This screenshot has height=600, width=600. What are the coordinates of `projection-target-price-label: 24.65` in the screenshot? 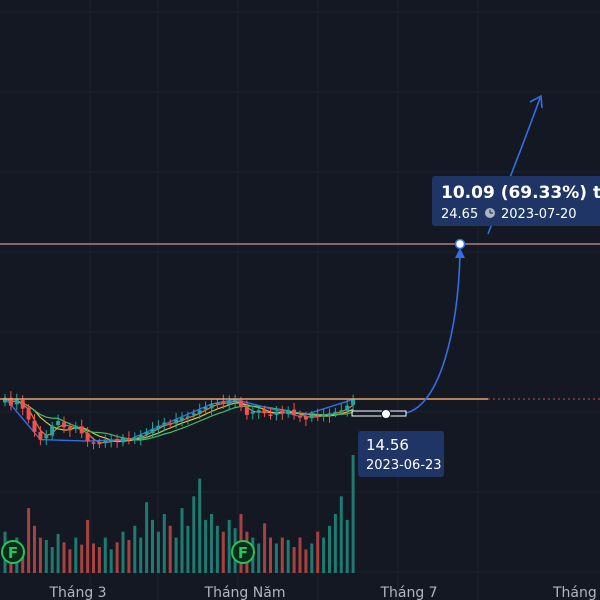 It's located at (459, 214).